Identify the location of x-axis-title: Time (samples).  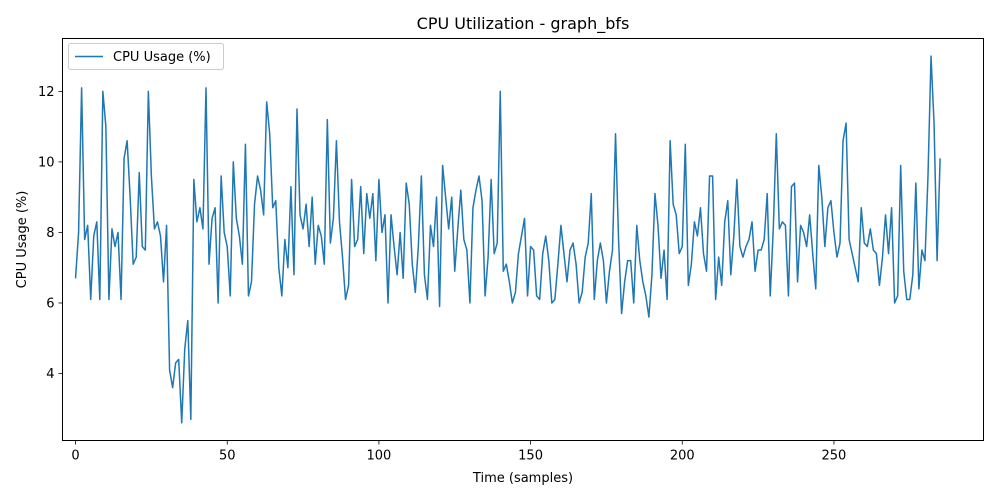
(522, 478).